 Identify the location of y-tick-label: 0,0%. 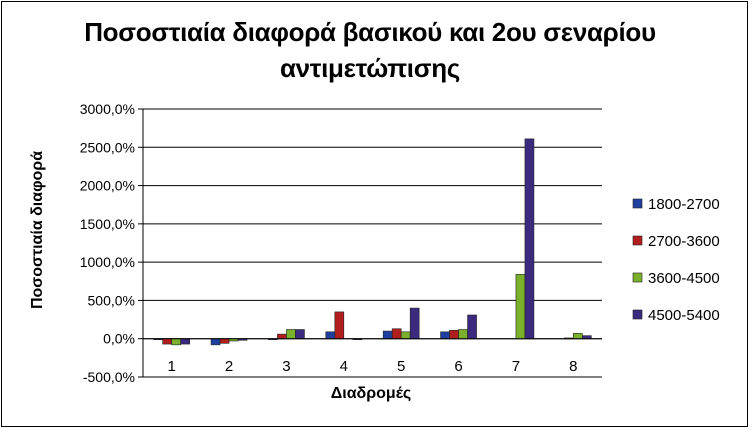
(119, 339).